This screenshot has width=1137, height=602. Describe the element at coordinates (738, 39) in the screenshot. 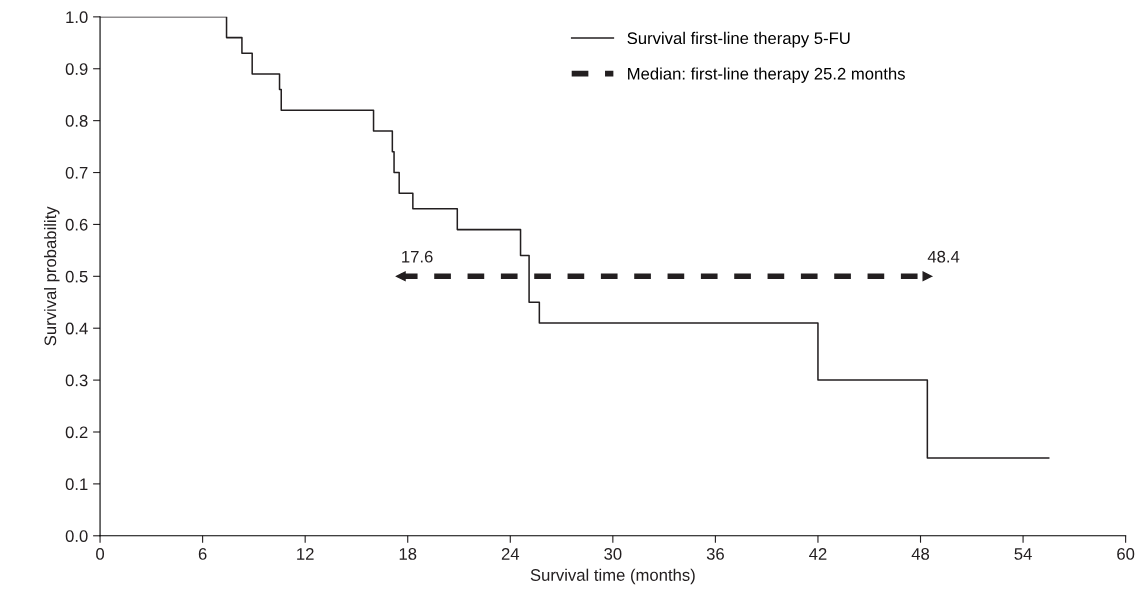

I see `legend-label: Survival first-line therapy 5-FU` at that location.